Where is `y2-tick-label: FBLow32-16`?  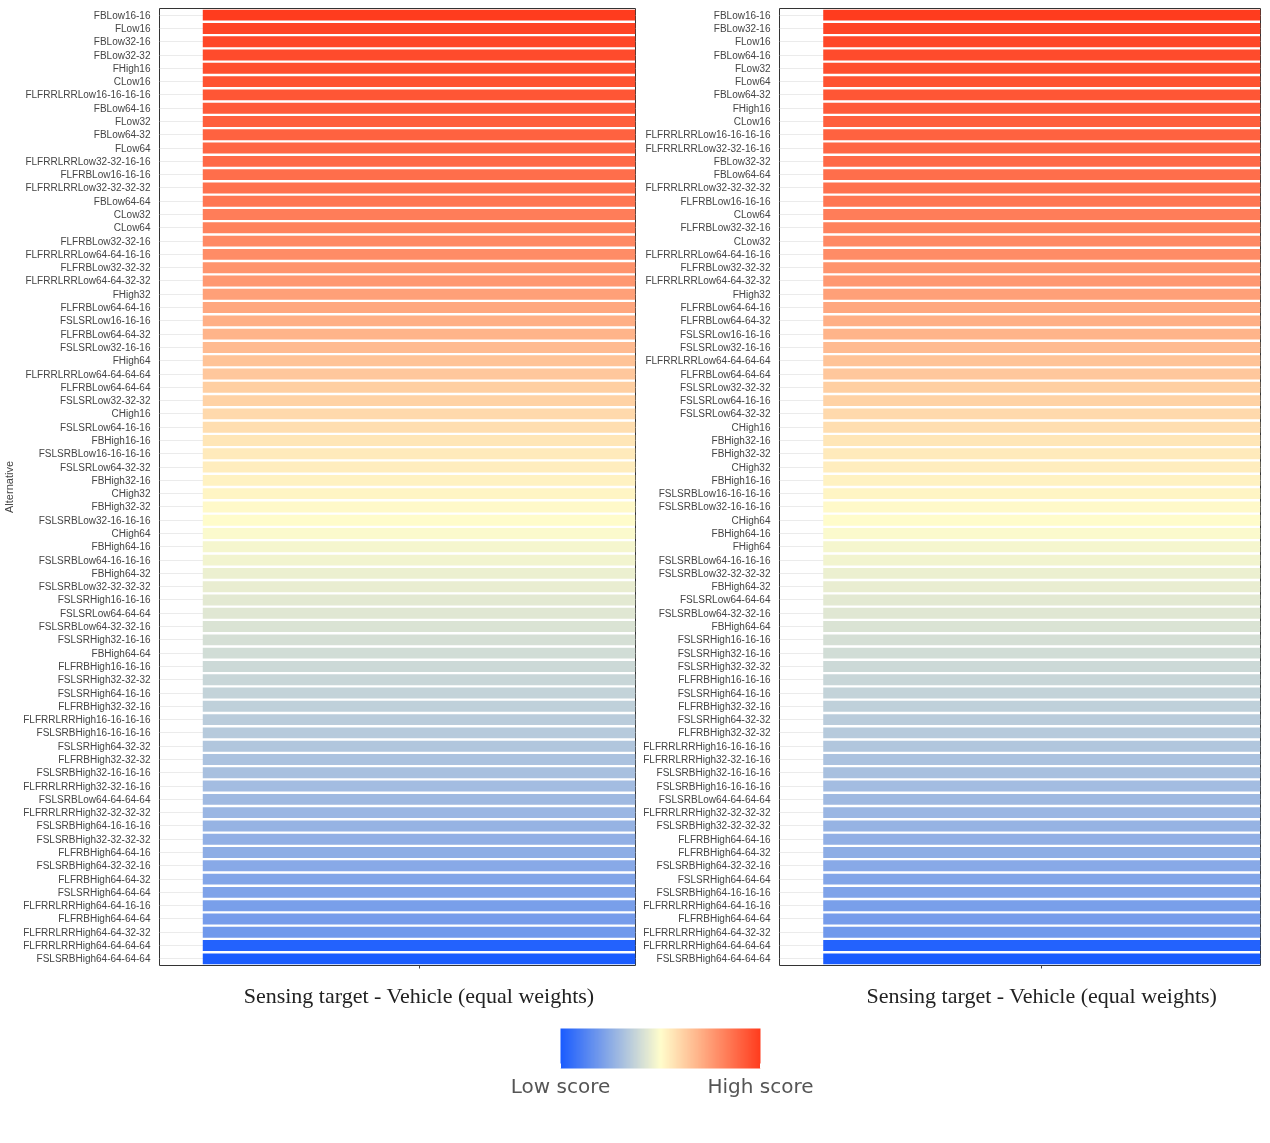
y2-tick-label: FBLow32-16 is located at coordinates (742, 28).